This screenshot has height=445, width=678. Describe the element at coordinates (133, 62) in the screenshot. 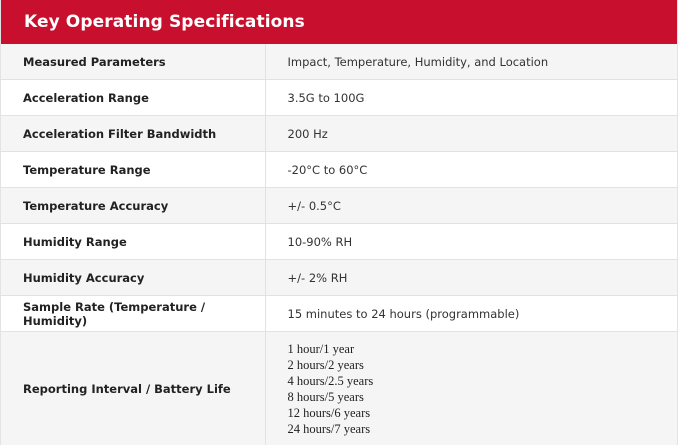

I see `spec-label: Measured Parameters` at that location.